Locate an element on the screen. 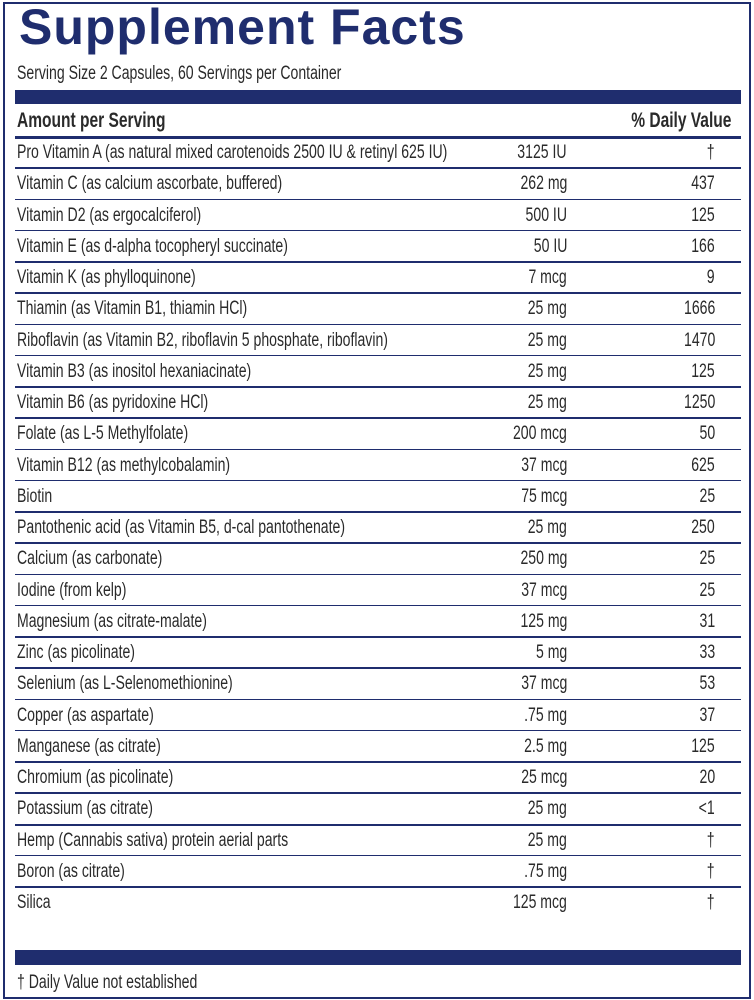  nutrient-name: Vitamin B6 (as pyridoxine HCl) is located at coordinates (146, 402).